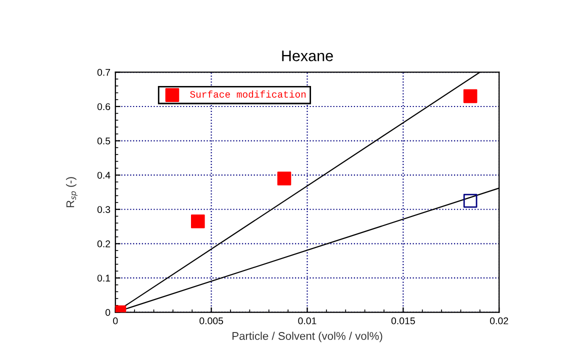  Describe the element at coordinates (307, 320) in the screenshot. I see `x-tick-label: 0.01` at that location.